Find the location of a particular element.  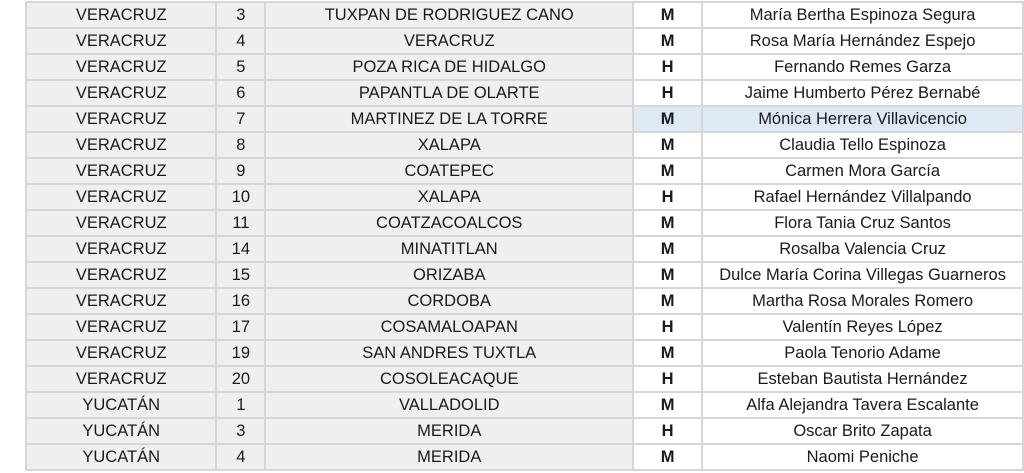

municipality-cell: MINATITLAN is located at coordinates (449, 249).